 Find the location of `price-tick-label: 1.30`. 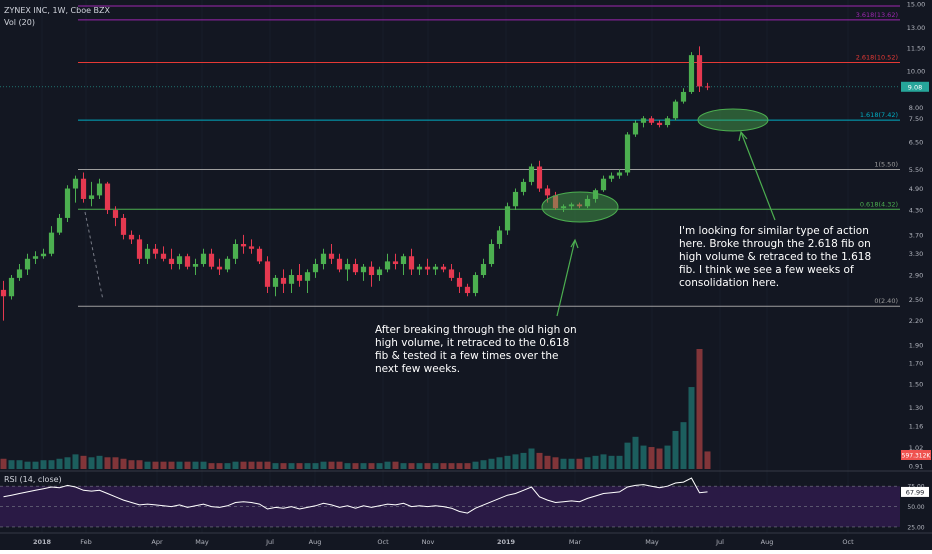

price-tick-label: 1.30 is located at coordinates (916, 408).